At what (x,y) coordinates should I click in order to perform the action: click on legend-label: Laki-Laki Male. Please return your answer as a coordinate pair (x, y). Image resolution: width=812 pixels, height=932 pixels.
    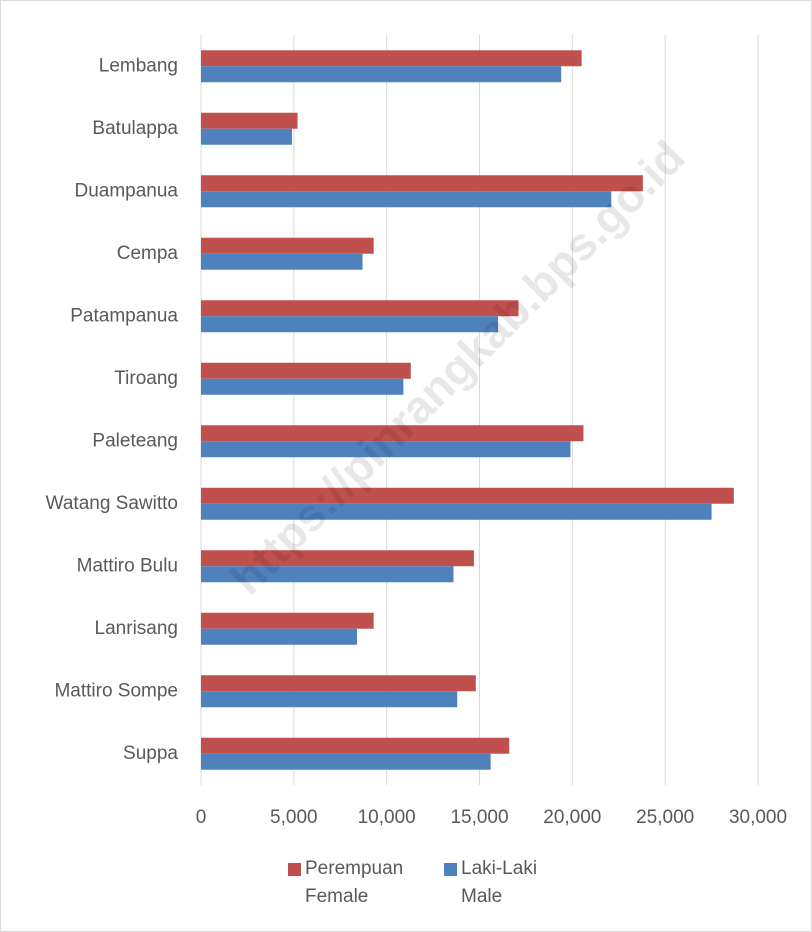
    Looking at the image, I should click on (499, 882).